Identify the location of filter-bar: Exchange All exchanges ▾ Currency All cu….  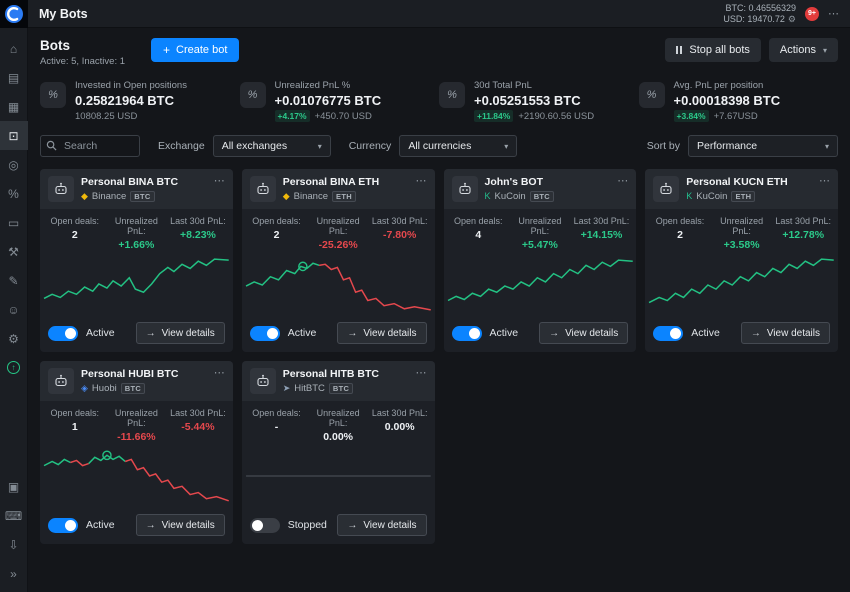
(439, 146).